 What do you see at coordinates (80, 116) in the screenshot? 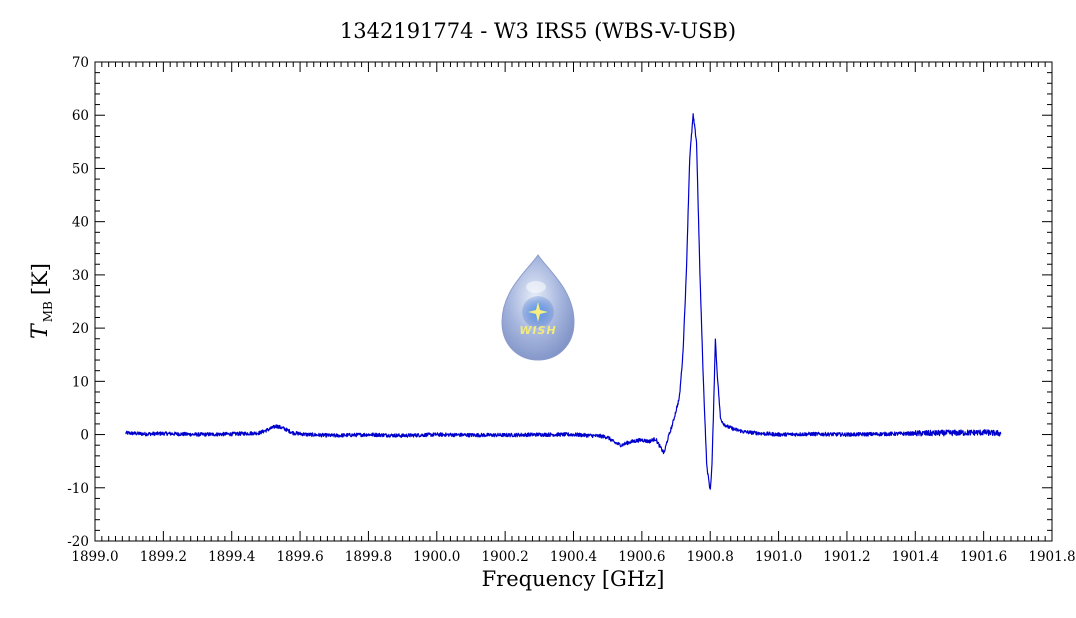
I see `y-tick-label: 60` at bounding box center [80, 116].